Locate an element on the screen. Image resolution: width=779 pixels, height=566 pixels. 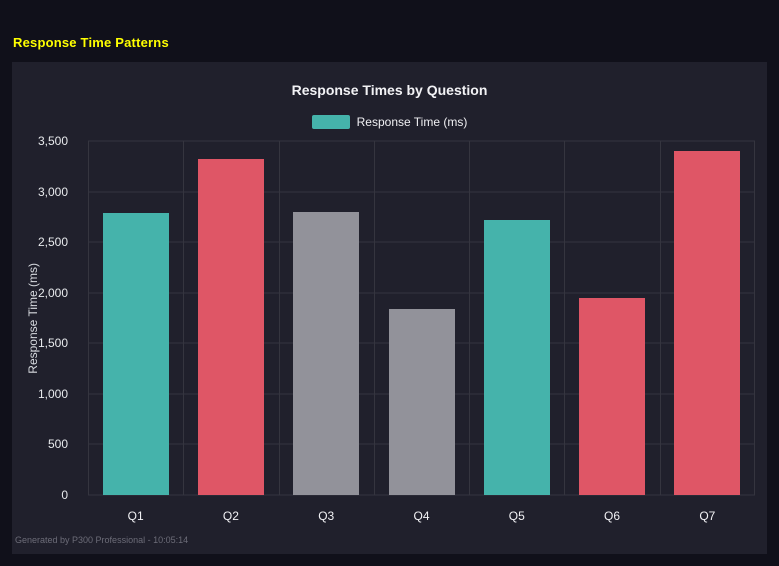
chart-title: Response Times by Question is located at coordinates (389, 90).